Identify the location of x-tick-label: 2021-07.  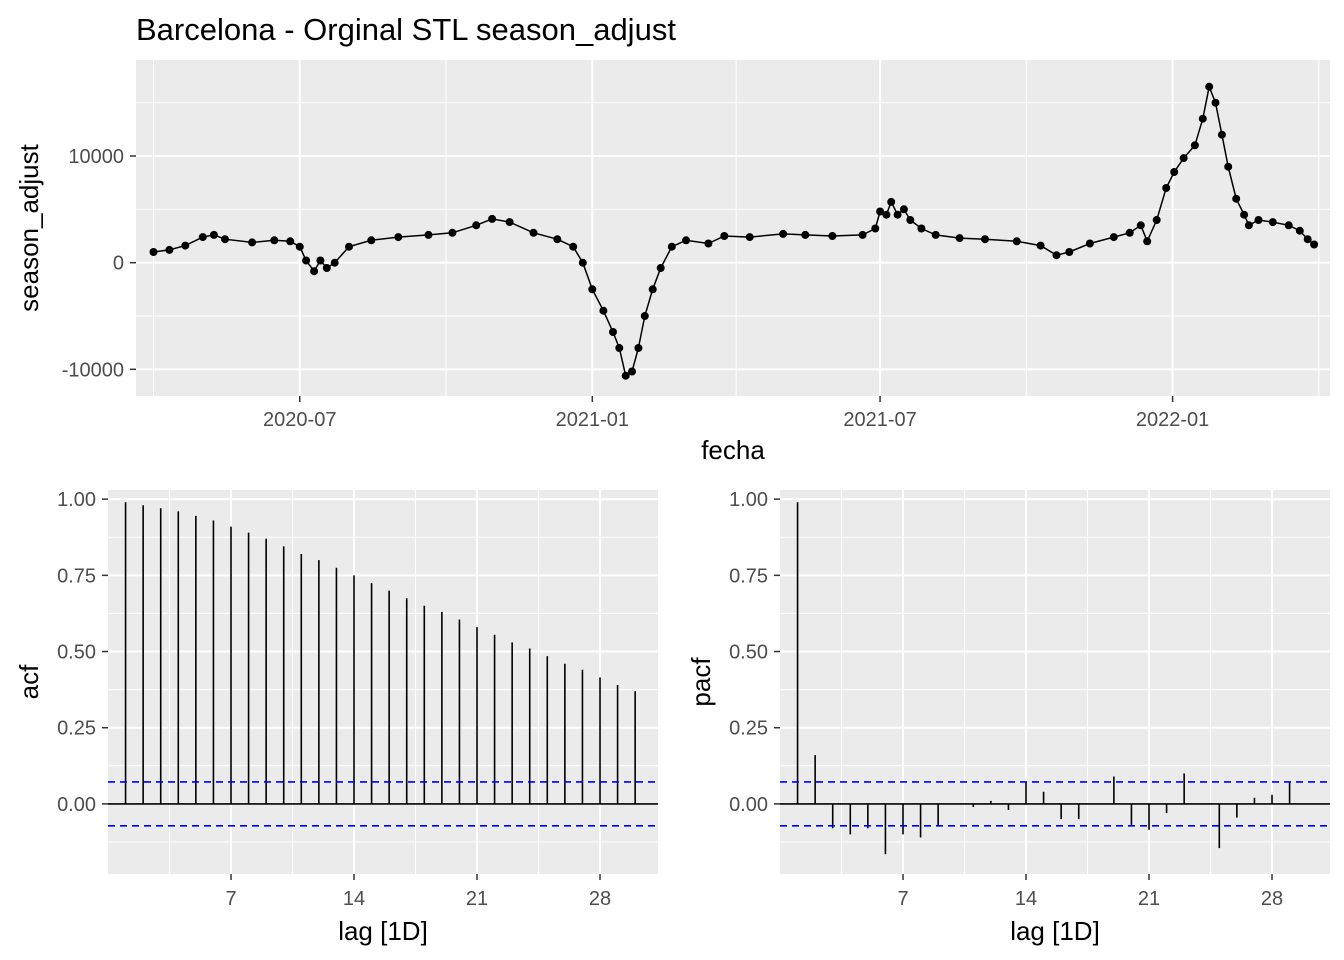
(879, 420).